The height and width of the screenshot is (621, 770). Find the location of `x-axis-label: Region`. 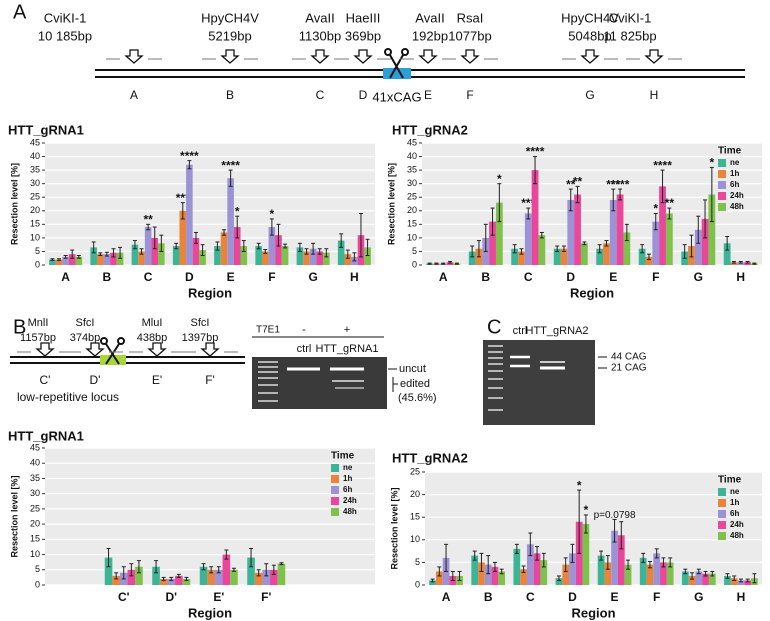

x-axis-label: Region is located at coordinates (593, 612).